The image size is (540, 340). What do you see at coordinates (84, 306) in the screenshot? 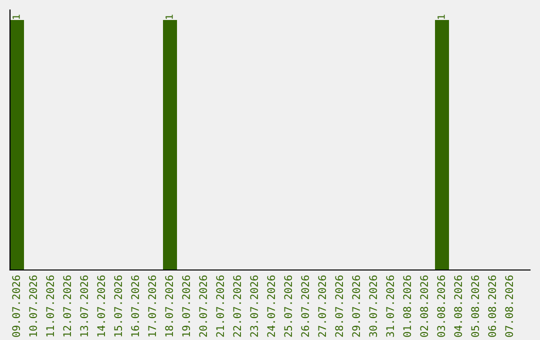
I see `x-tick-label: 13.07.2026` at bounding box center [84, 306].